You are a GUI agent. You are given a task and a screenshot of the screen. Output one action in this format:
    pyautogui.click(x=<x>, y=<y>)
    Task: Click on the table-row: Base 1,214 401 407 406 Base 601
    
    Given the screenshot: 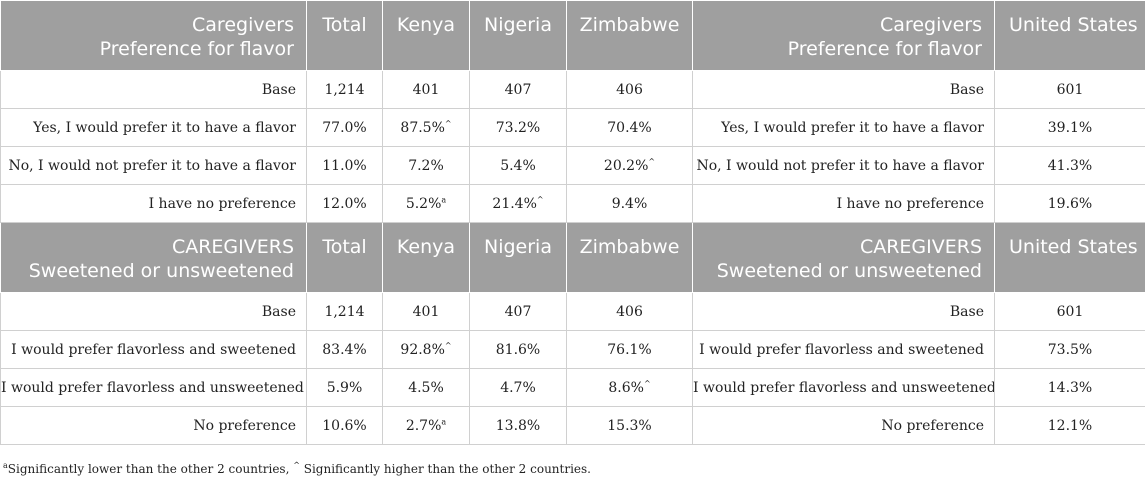 What is the action you would take?
    pyautogui.click(x=572, y=89)
    